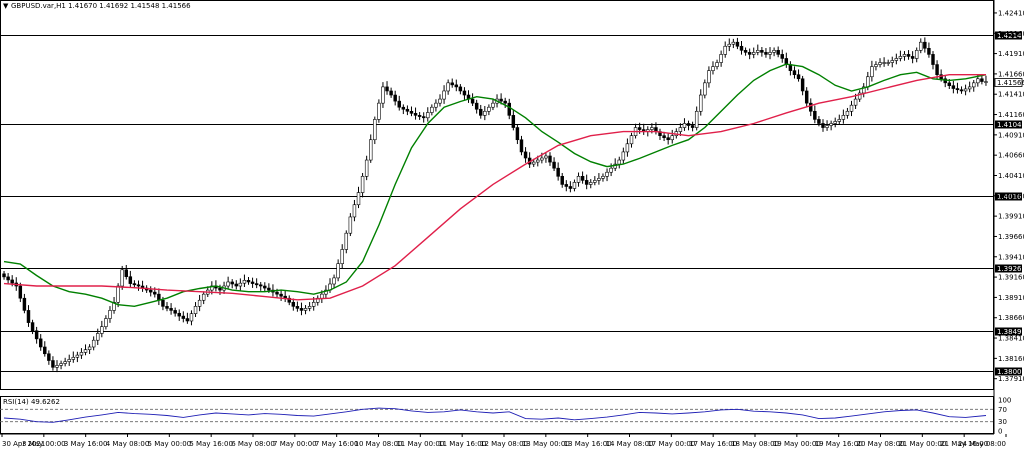 Image resolution: width=1024 pixels, height=453 pixels. I want to click on price-tick-label: 1.39160, so click(1011, 278).